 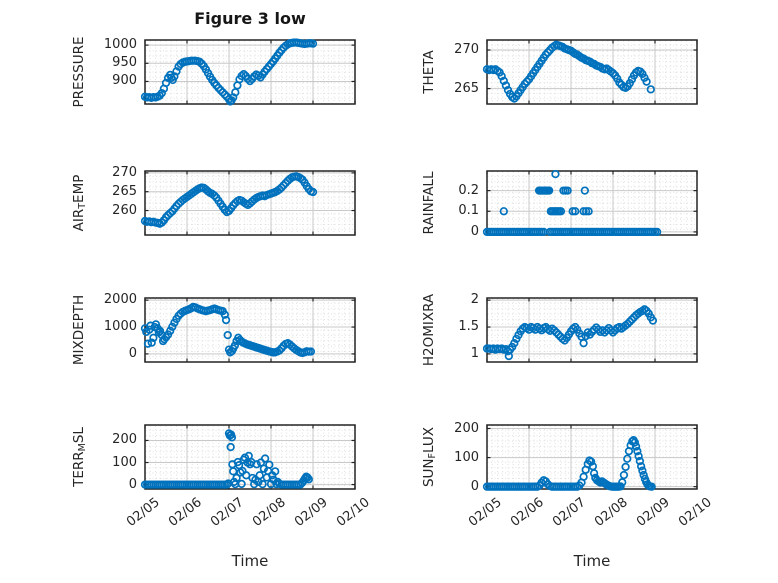 What do you see at coordinates (466, 50) in the screenshot?
I see `y-tick-label-theta: 270` at bounding box center [466, 50].